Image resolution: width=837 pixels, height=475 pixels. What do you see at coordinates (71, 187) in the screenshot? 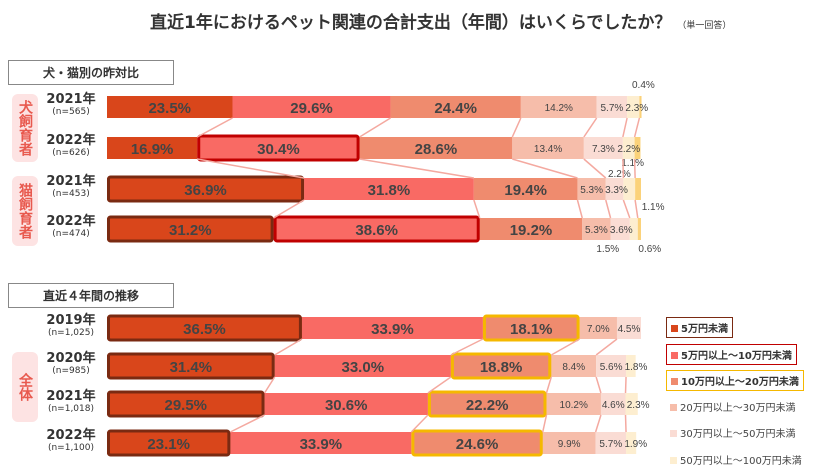
I see `row-label: 2021年 (n=453)` at bounding box center [71, 187].